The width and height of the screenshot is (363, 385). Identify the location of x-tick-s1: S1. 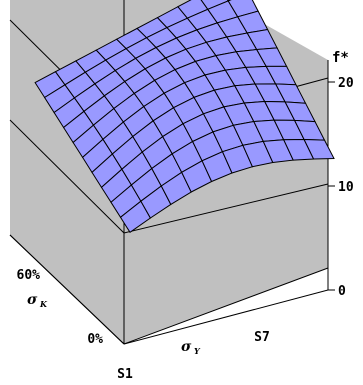
(125, 374).